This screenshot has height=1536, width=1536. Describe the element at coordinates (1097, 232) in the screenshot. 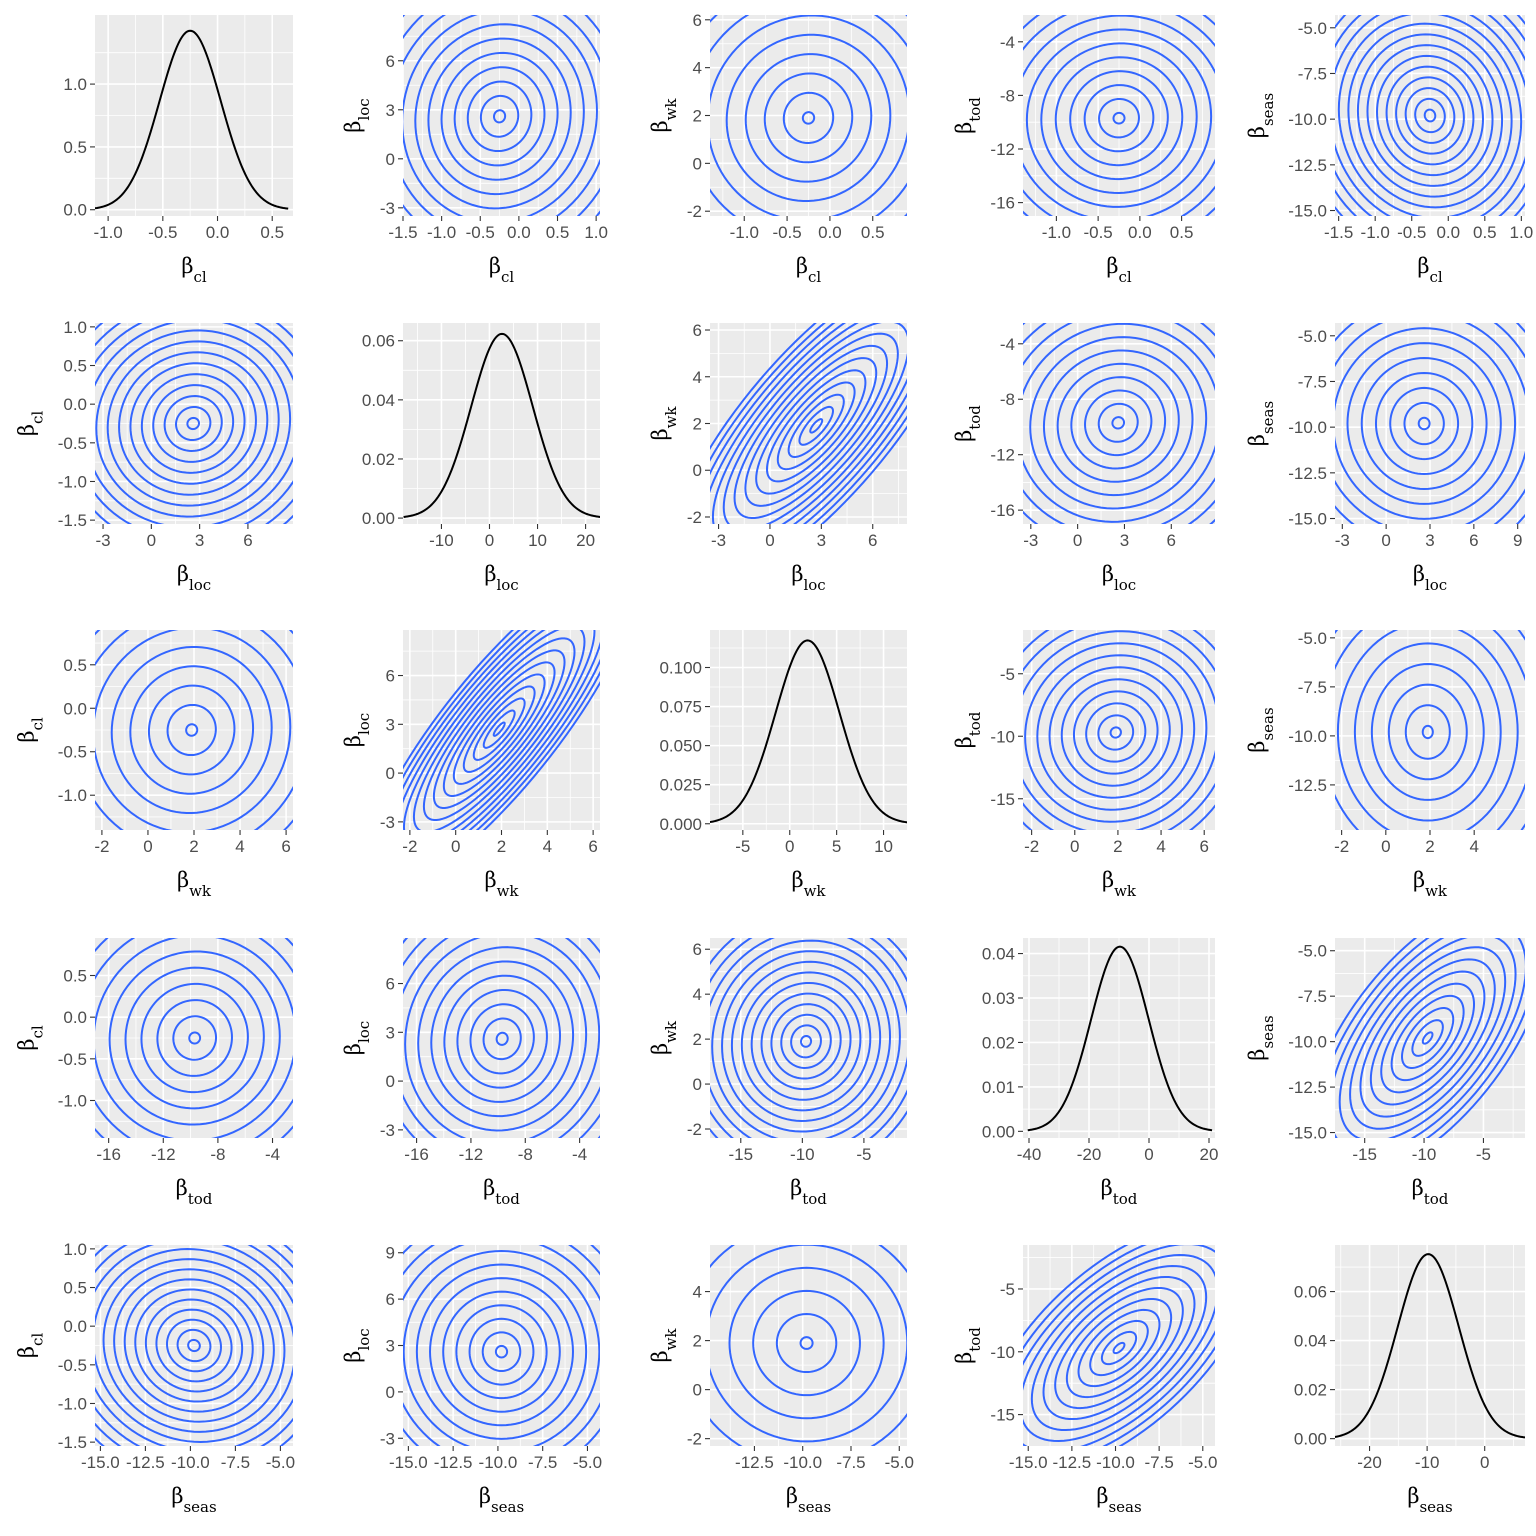

I see `x-tick-label: -0.5` at that location.